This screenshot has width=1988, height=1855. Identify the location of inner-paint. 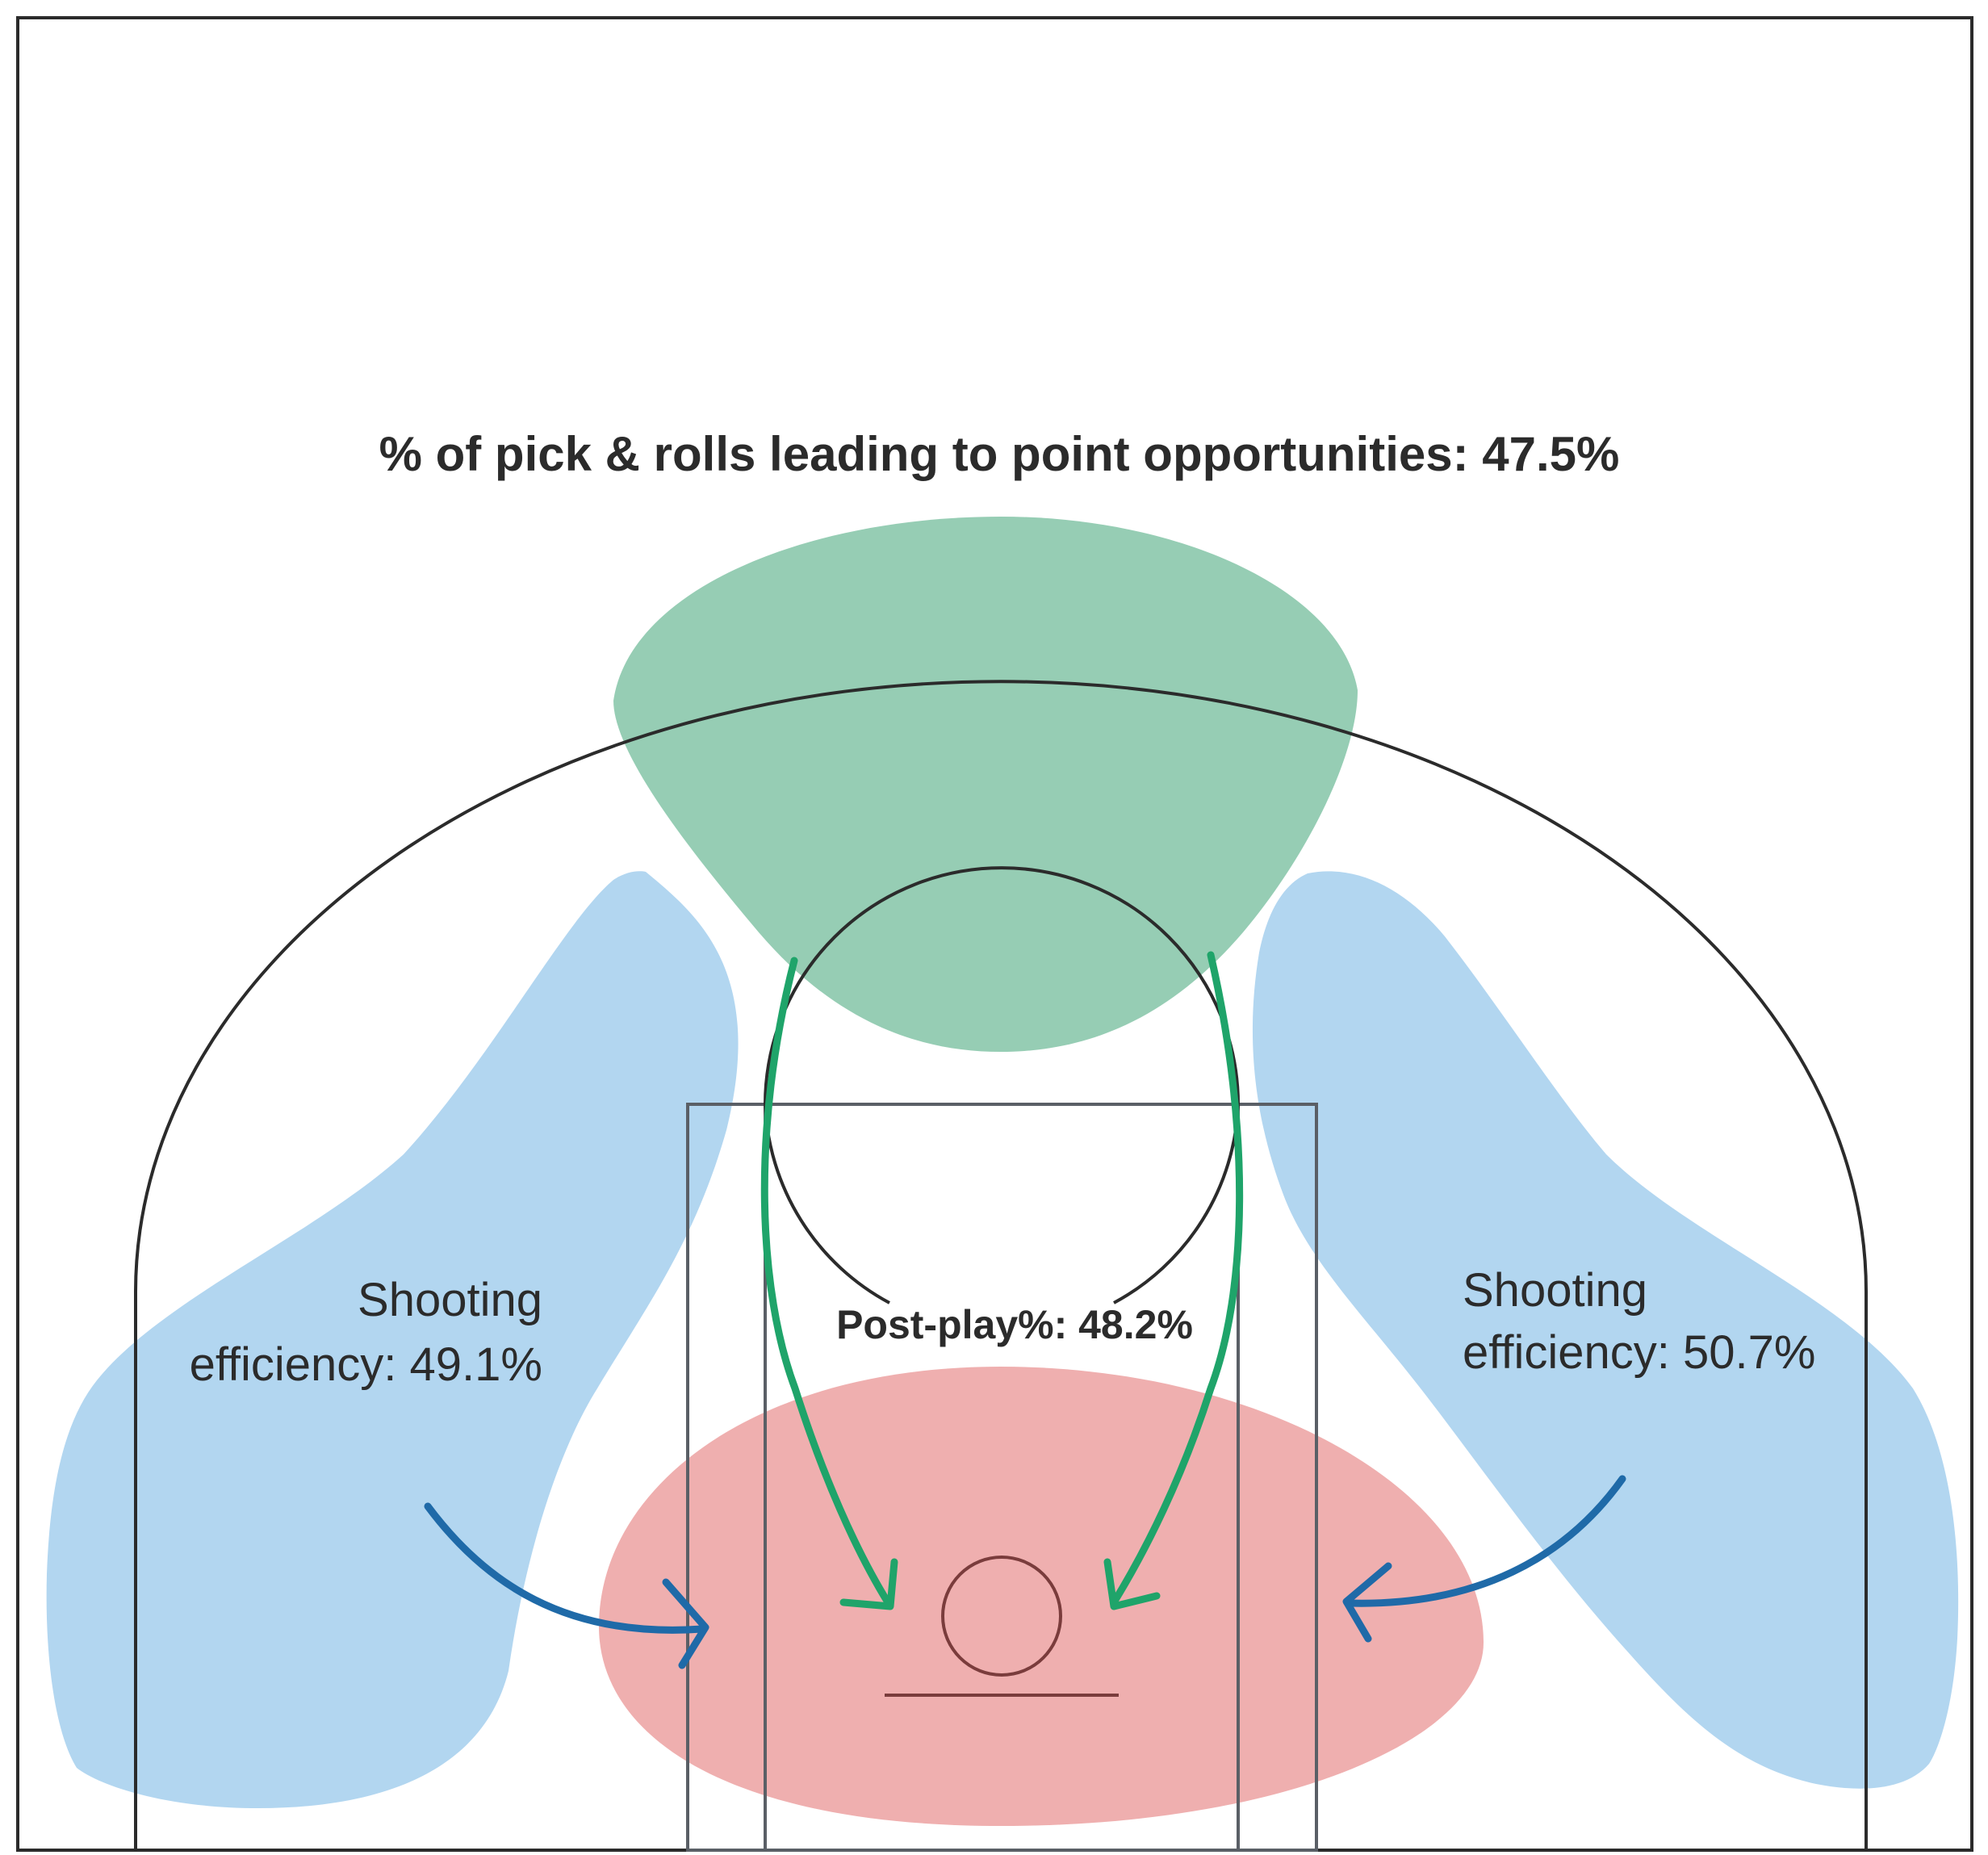
(1002, 1477).